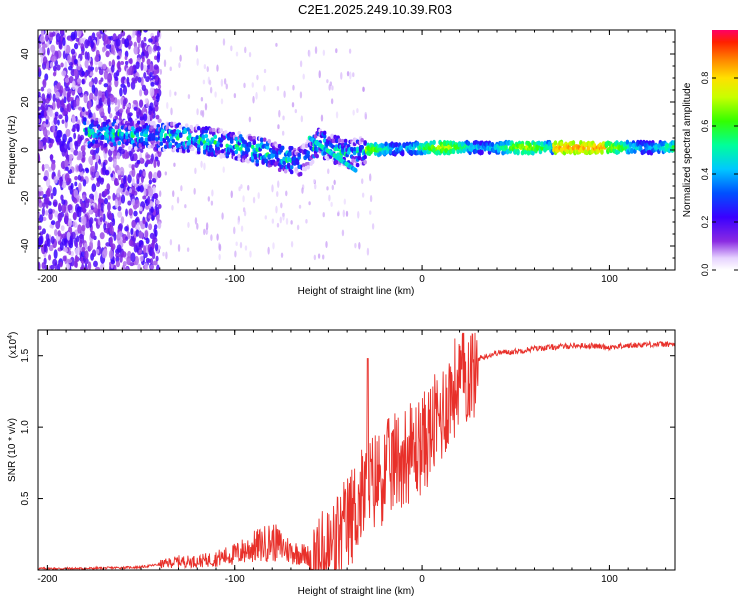  What do you see at coordinates (13, 333) in the screenshot?
I see `snr-y-scale-suffix: )` at bounding box center [13, 333].